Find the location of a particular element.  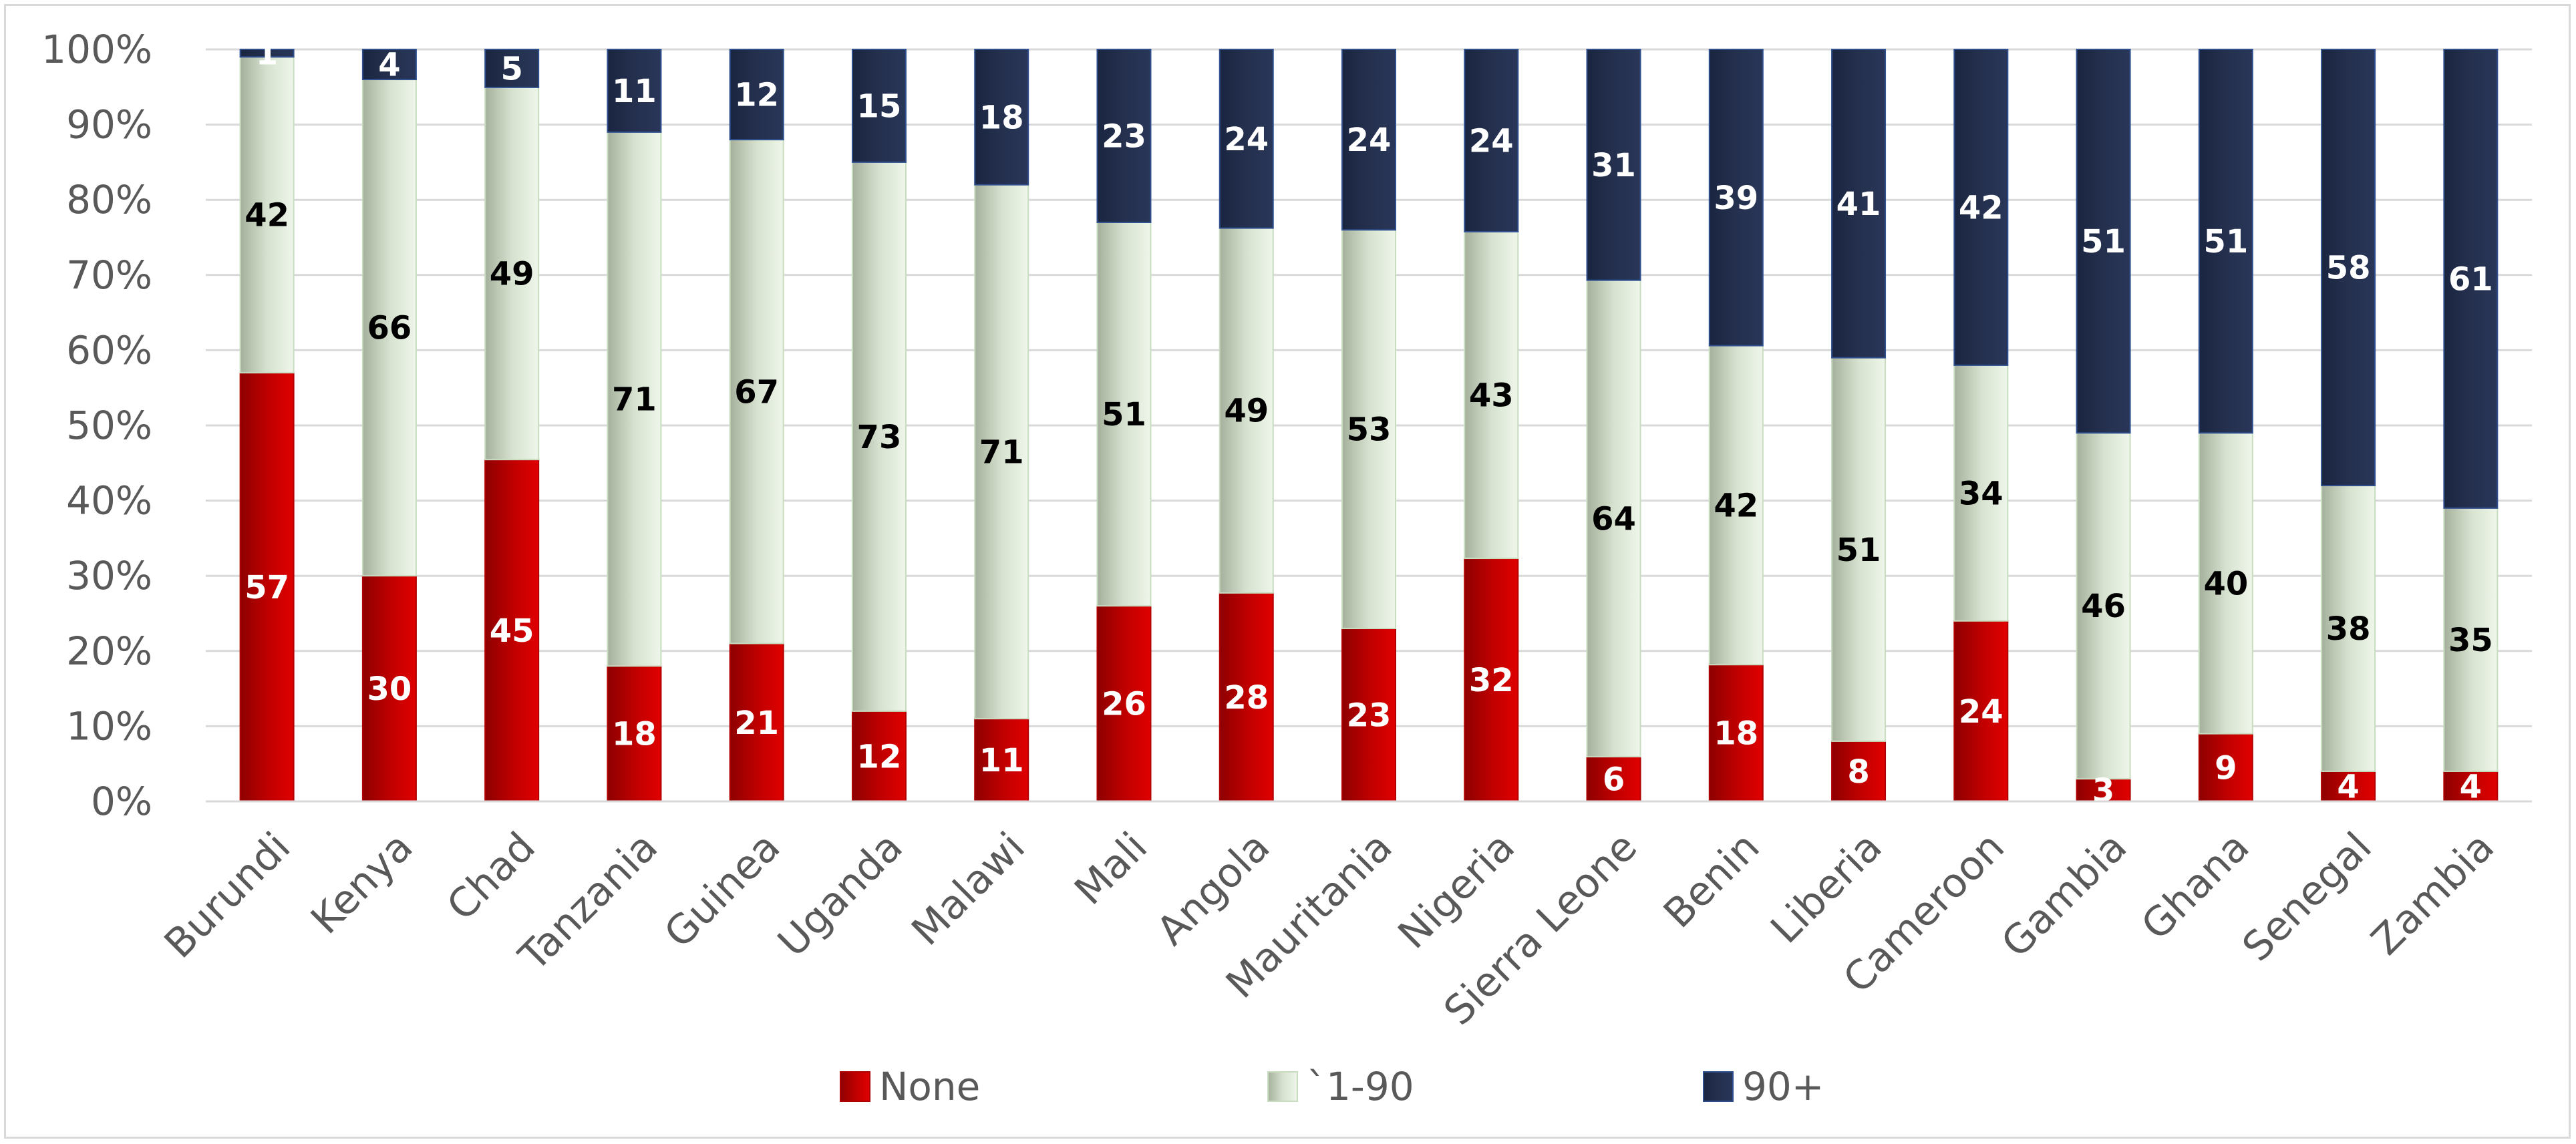

data-label-1-90-mali: 51 is located at coordinates (1124, 414).